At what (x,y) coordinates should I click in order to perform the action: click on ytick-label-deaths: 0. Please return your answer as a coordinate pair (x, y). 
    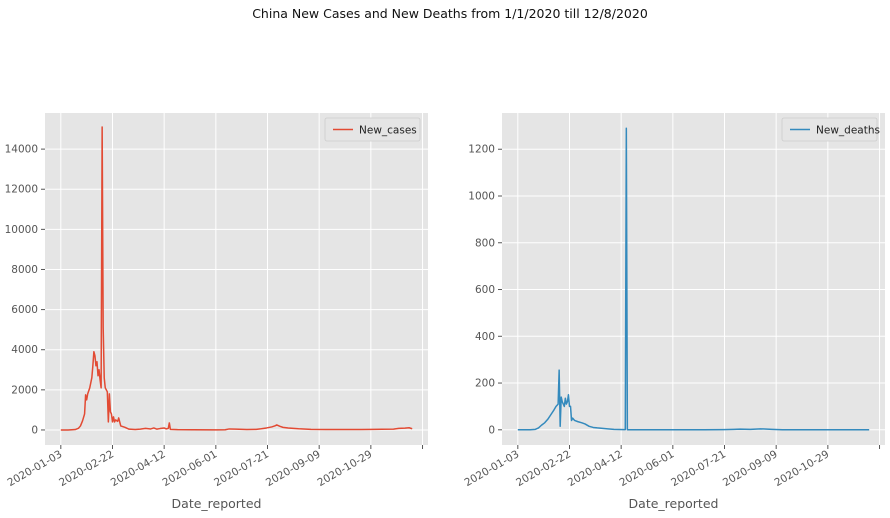
    Looking at the image, I should click on (491, 430).